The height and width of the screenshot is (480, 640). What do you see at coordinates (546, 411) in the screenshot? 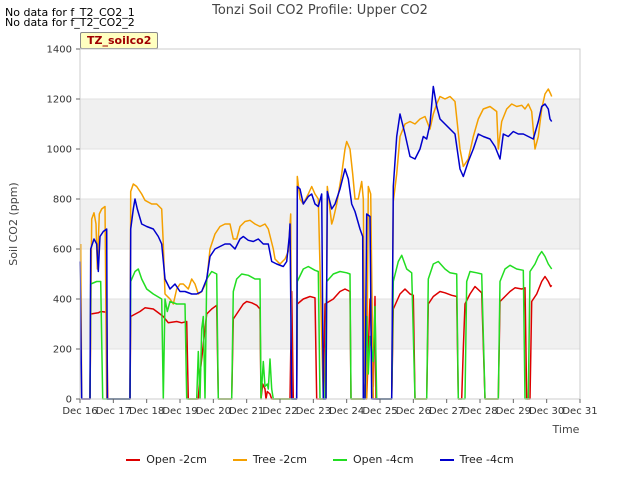
I see `x-tick-label: Dec 30` at bounding box center [546, 411].